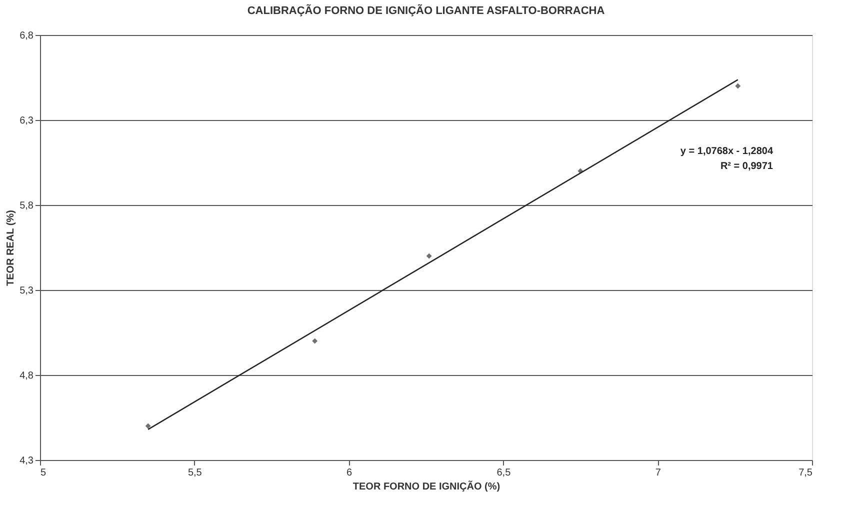  I want to click on x-tick-label: 7,5, so click(805, 473).